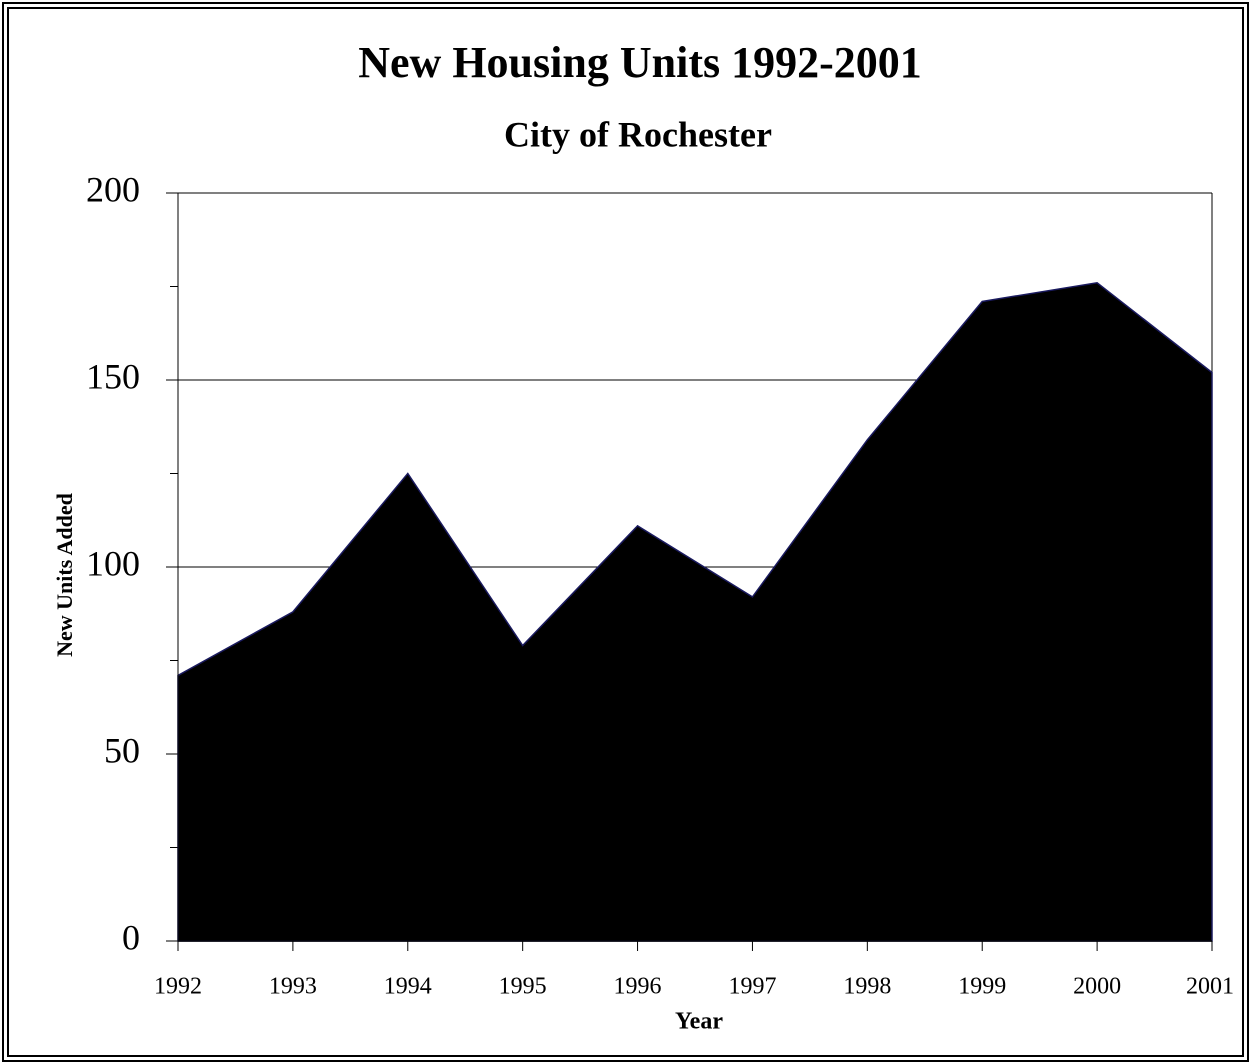 This screenshot has width=1251, height=1064. What do you see at coordinates (293, 987) in the screenshot?
I see `x-tick-label: 1993` at bounding box center [293, 987].